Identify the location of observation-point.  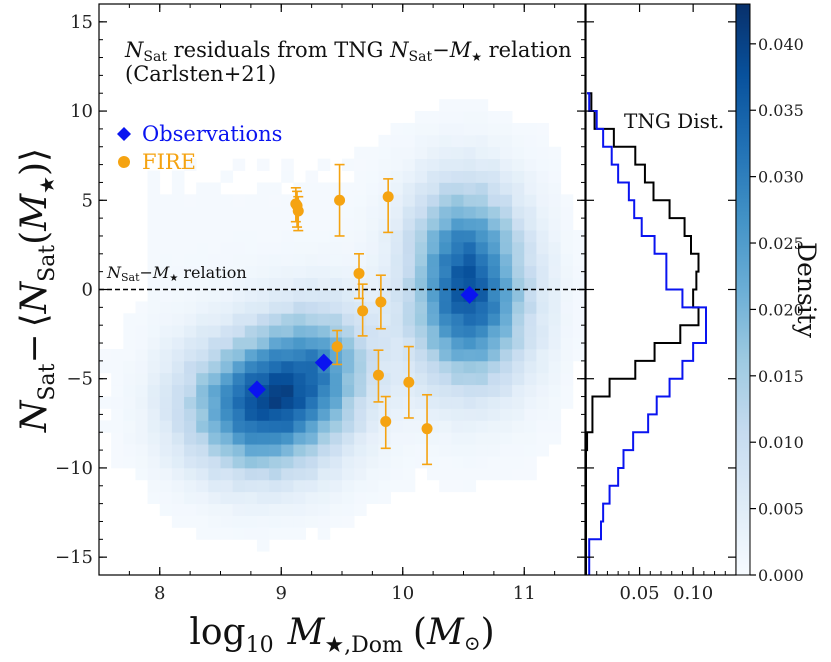
(256, 389).